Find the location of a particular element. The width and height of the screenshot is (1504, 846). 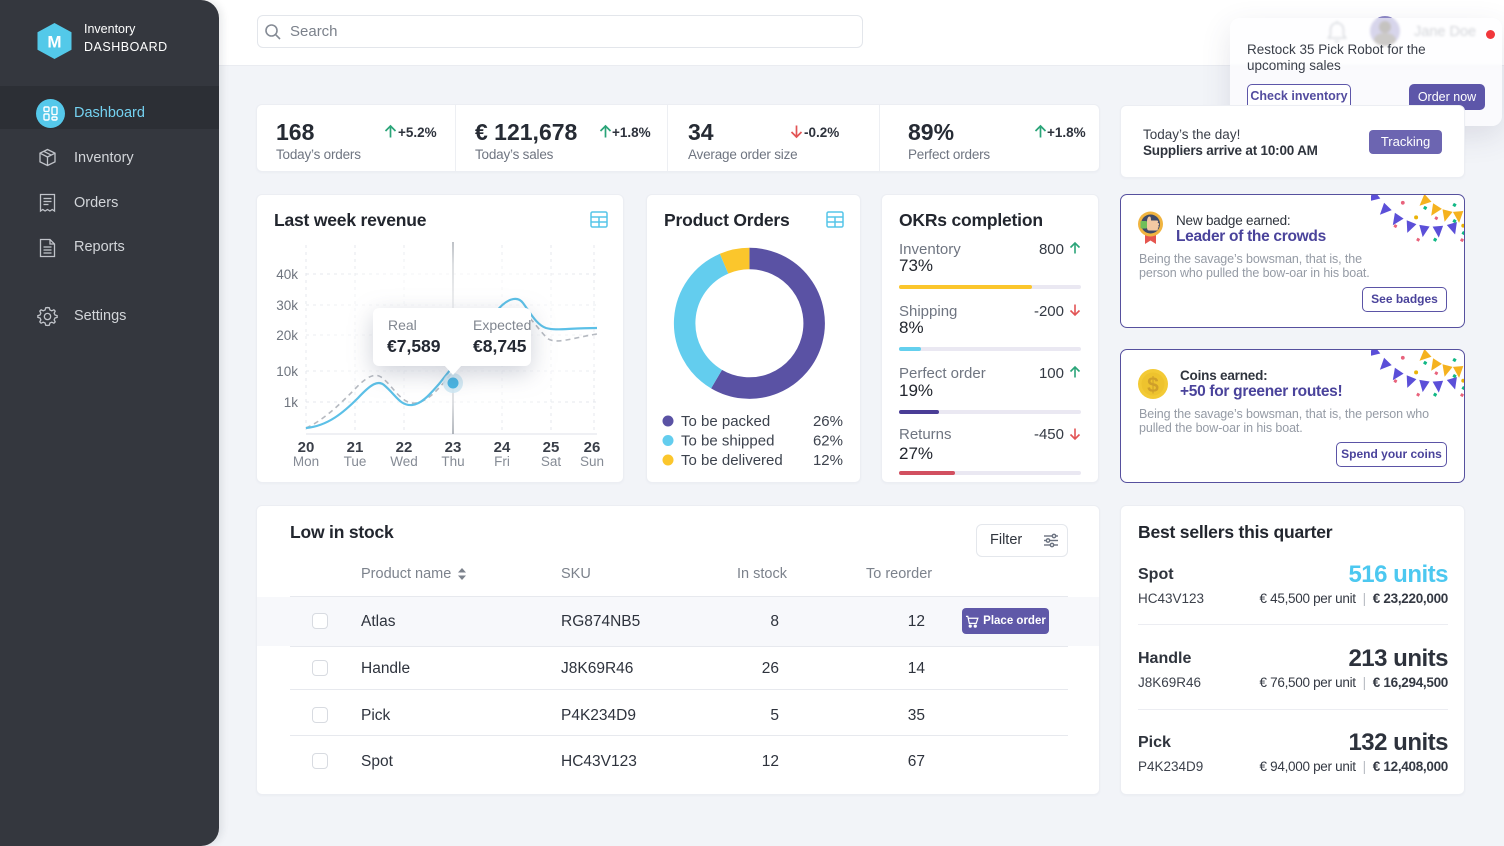

svg-text: 1k is located at coordinates (291, 402).